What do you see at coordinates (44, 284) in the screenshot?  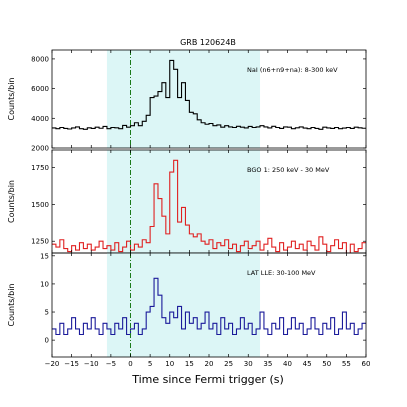 I see `y-tick-label: 10` at bounding box center [44, 284].